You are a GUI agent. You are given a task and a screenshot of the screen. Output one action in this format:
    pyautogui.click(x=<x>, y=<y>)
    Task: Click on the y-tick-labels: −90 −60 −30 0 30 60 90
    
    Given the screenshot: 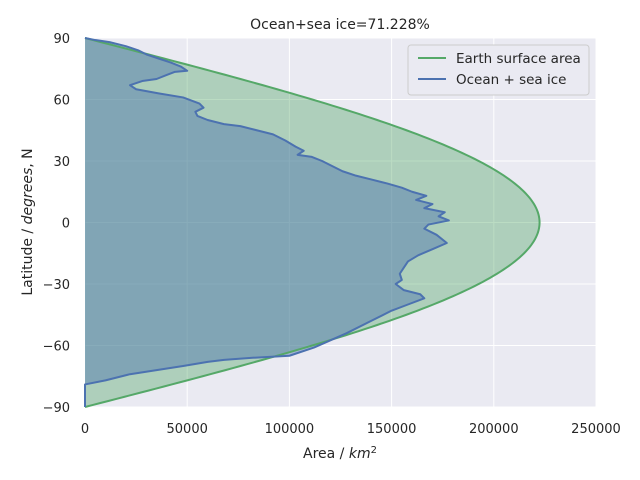 What is the action you would take?
    pyautogui.click(x=56, y=224)
    